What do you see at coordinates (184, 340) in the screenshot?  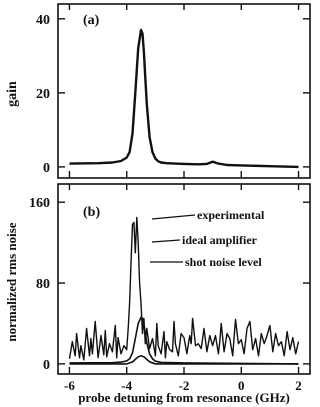 I see `ideal-amplifier-series` at bounding box center [184, 340].